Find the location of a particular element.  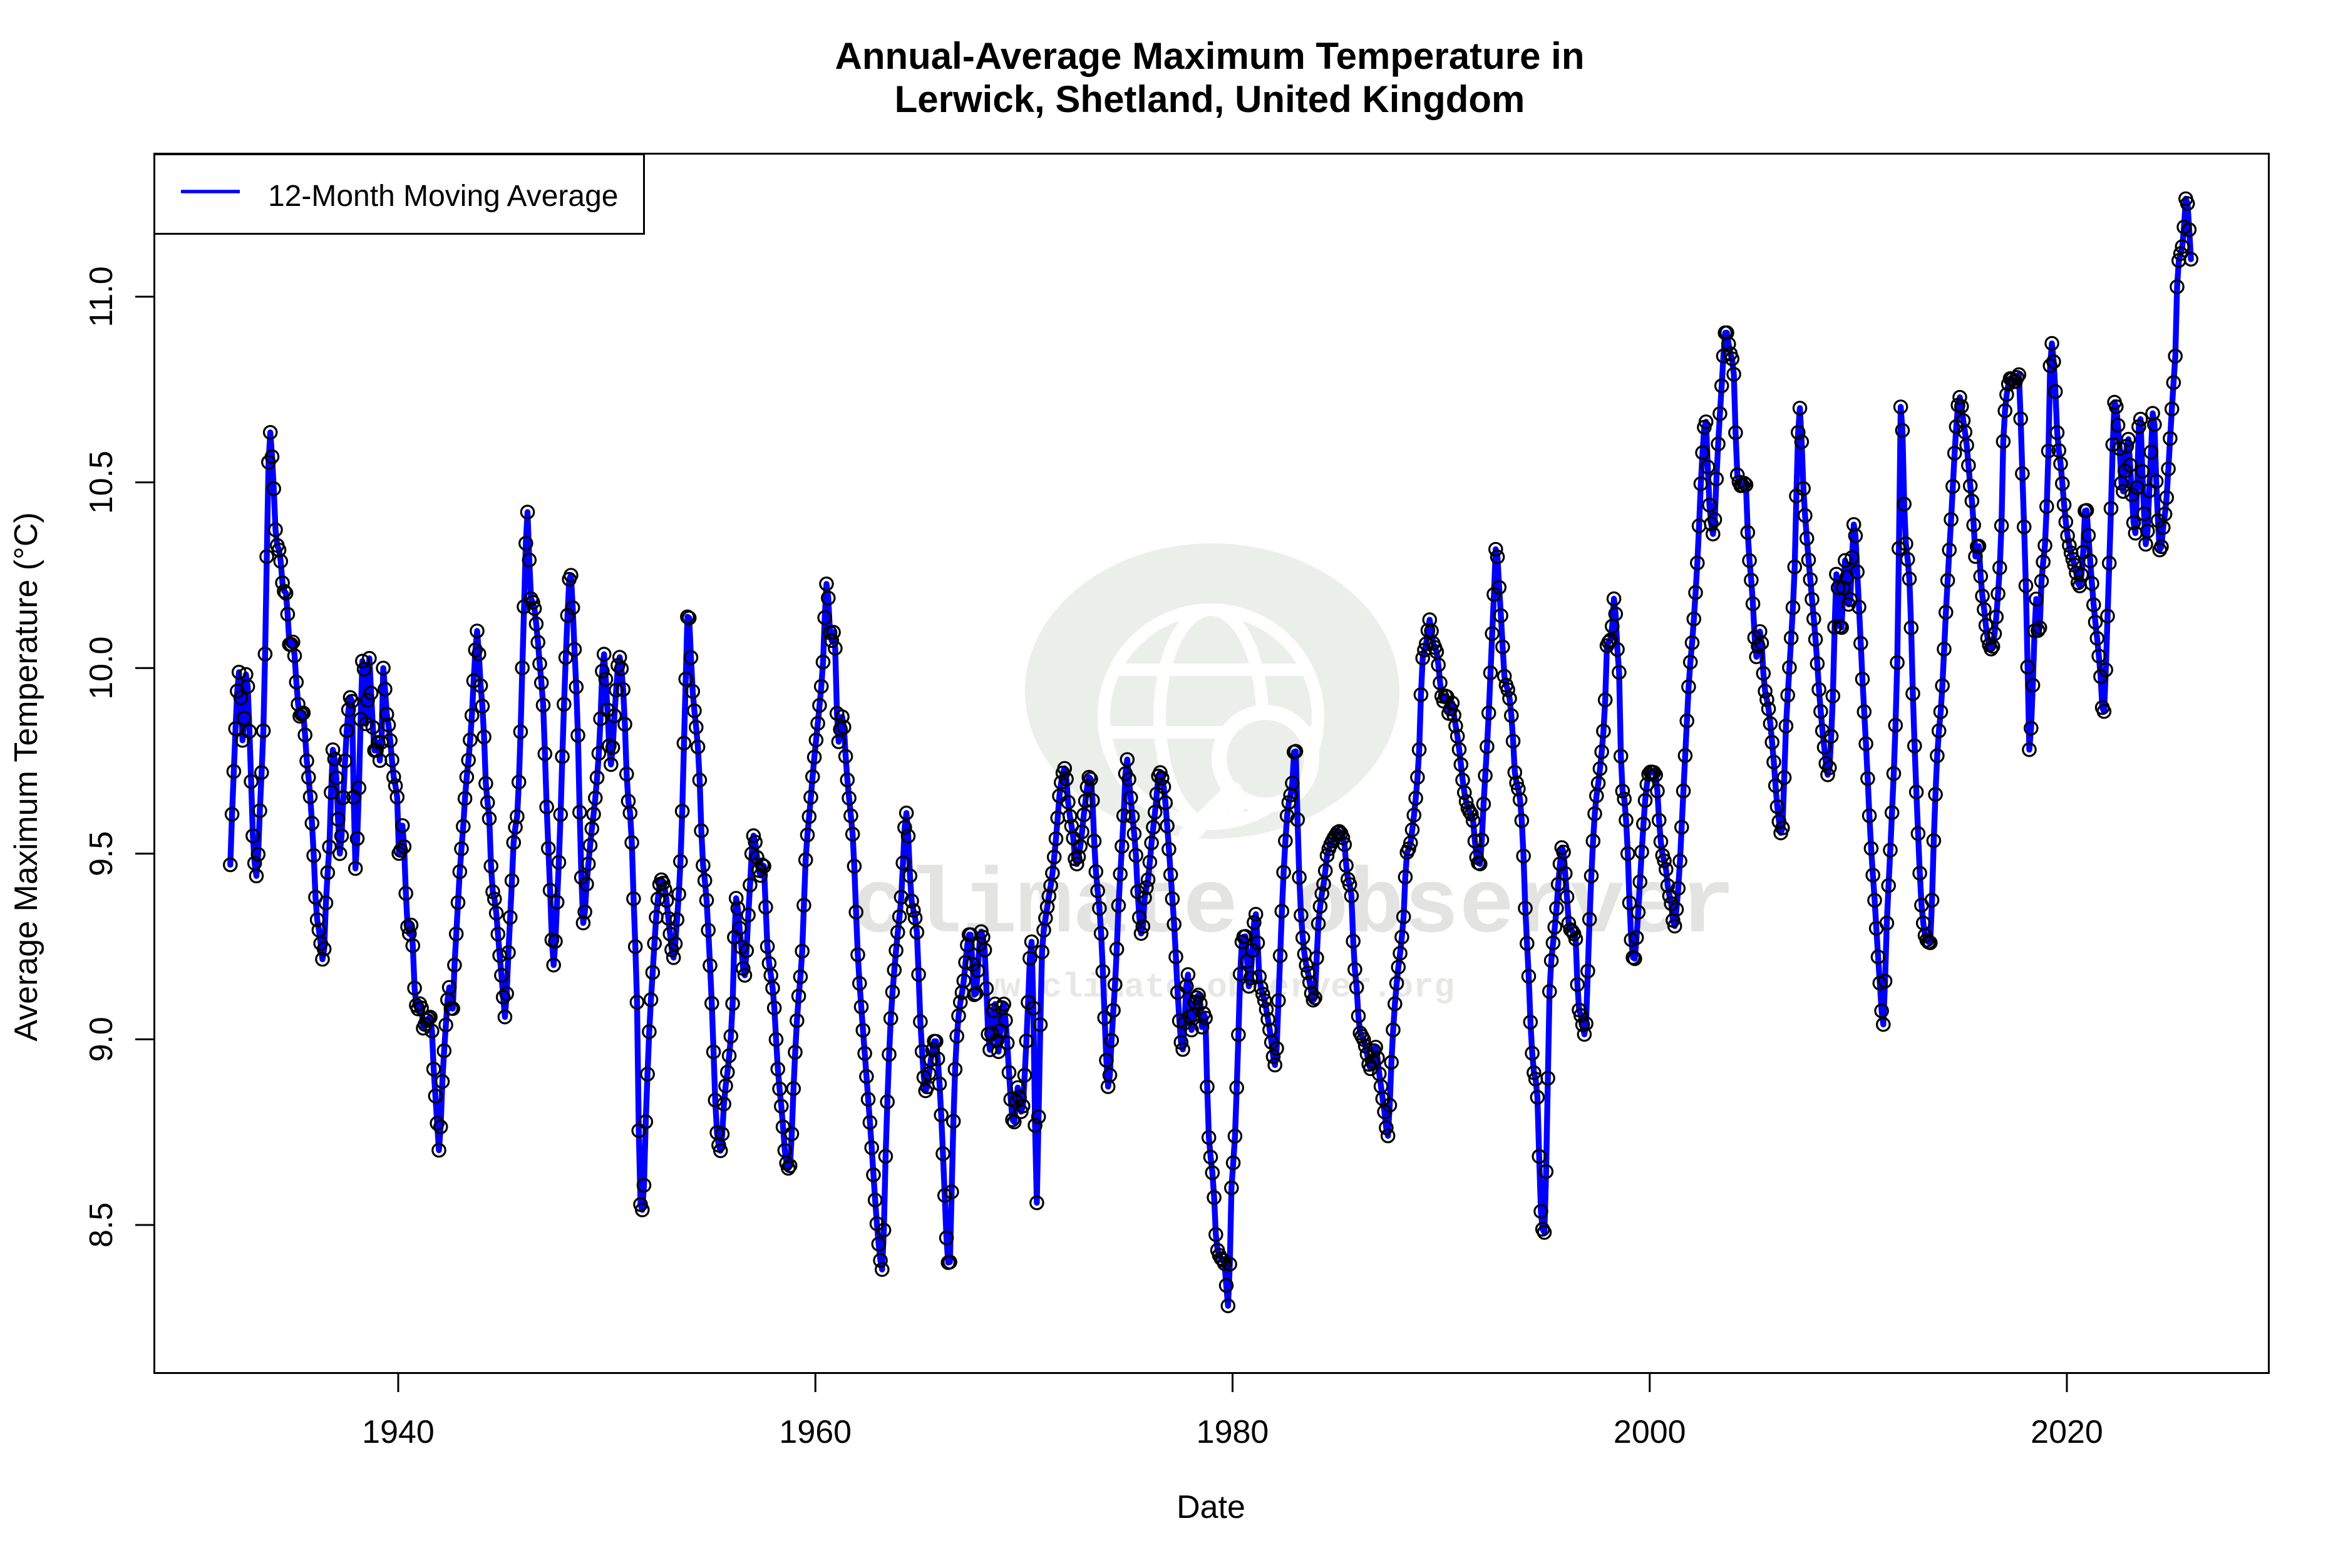

svg-text: 12-Month Moving Average is located at coordinates (443, 196).